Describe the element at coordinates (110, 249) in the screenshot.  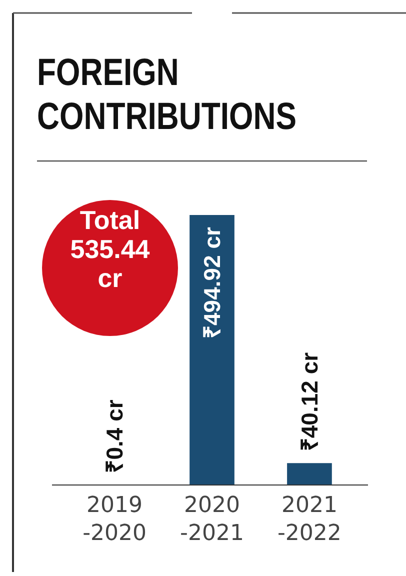
I see `annotation: Total 535.44 cr` at that location.